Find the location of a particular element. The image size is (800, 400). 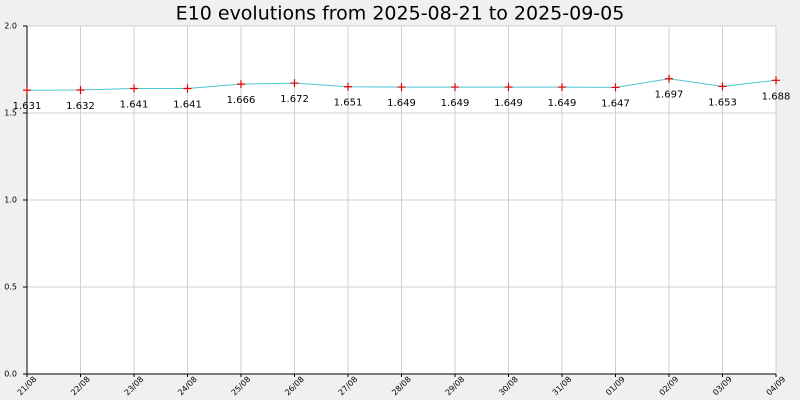

data-label: 1.651 is located at coordinates (348, 103).